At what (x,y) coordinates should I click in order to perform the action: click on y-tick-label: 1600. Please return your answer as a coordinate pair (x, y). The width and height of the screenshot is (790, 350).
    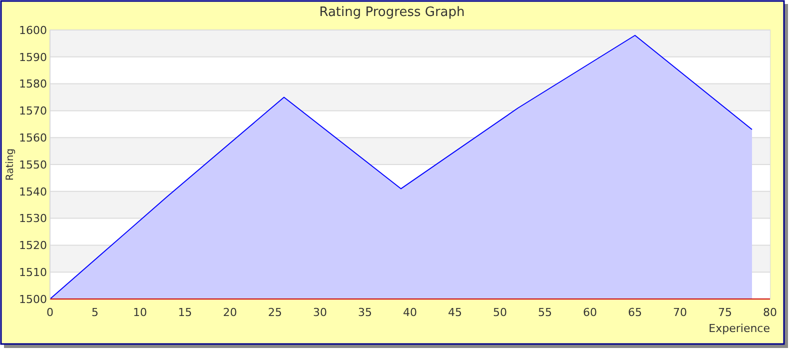
    Looking at the image, I should click on (33, 30).